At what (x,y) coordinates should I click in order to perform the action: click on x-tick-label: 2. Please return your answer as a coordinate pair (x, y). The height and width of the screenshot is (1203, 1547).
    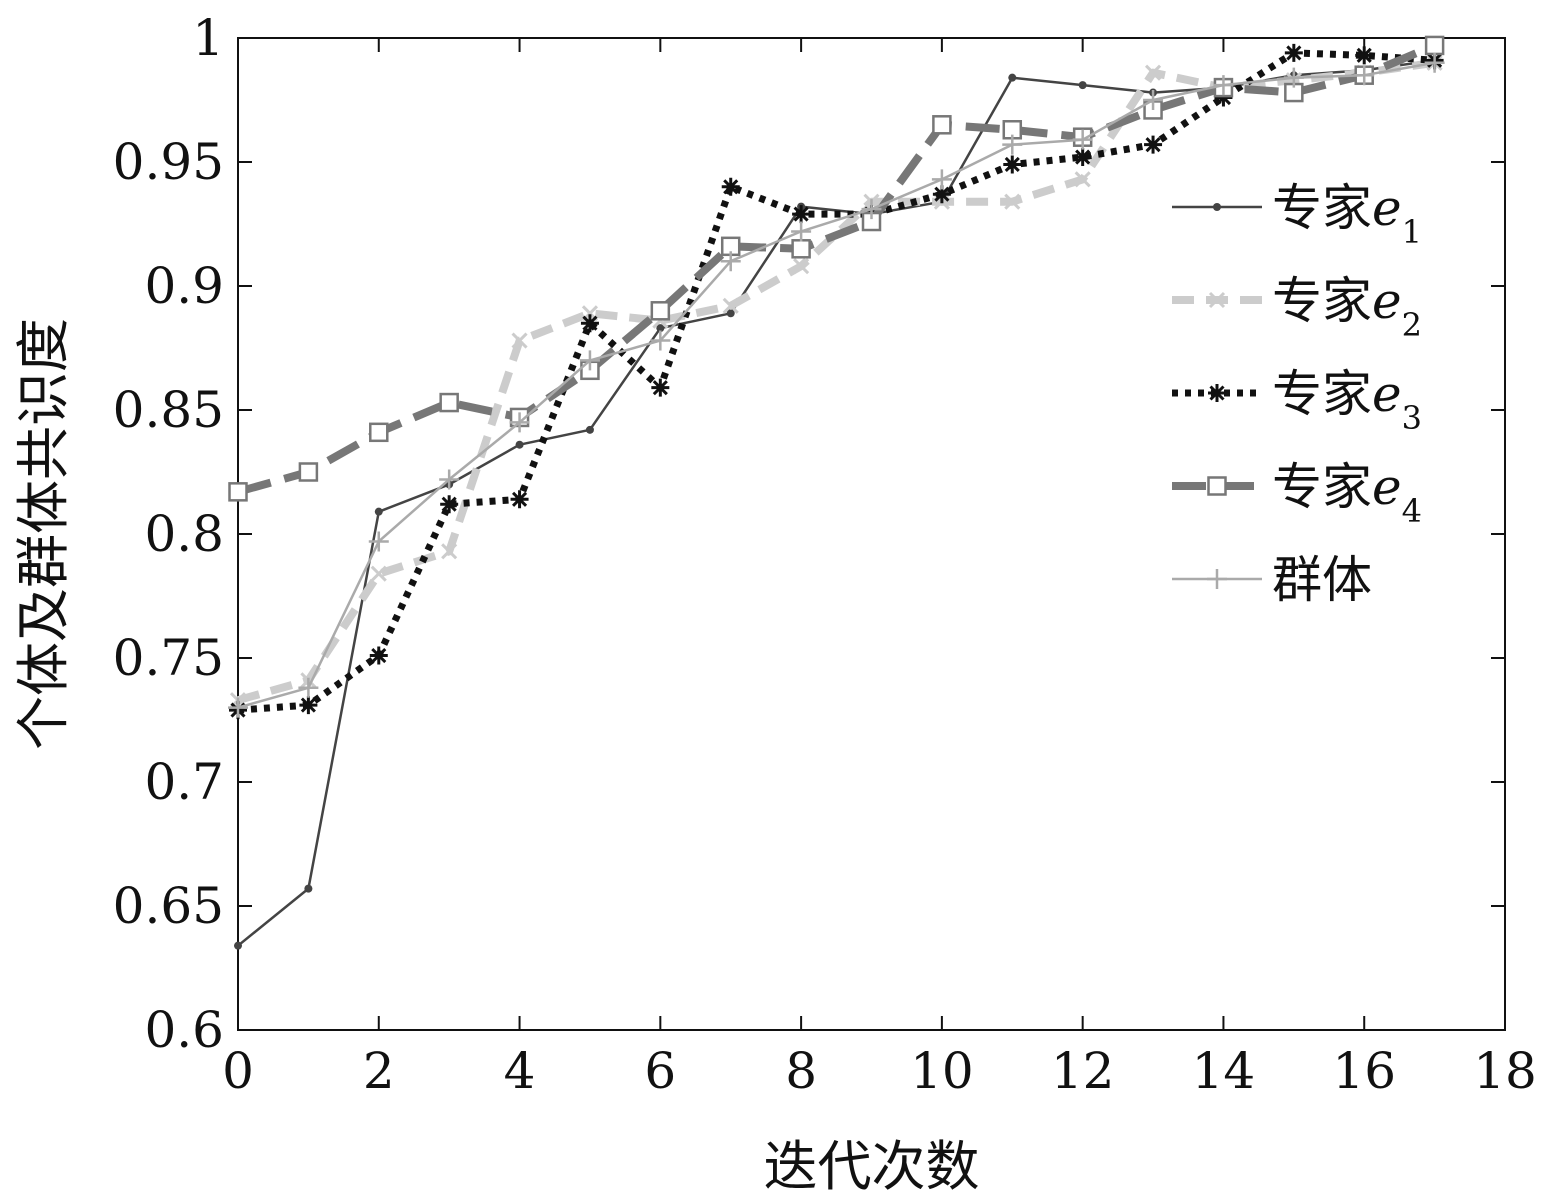
    Looking at the image, I should click on (379, 1071).